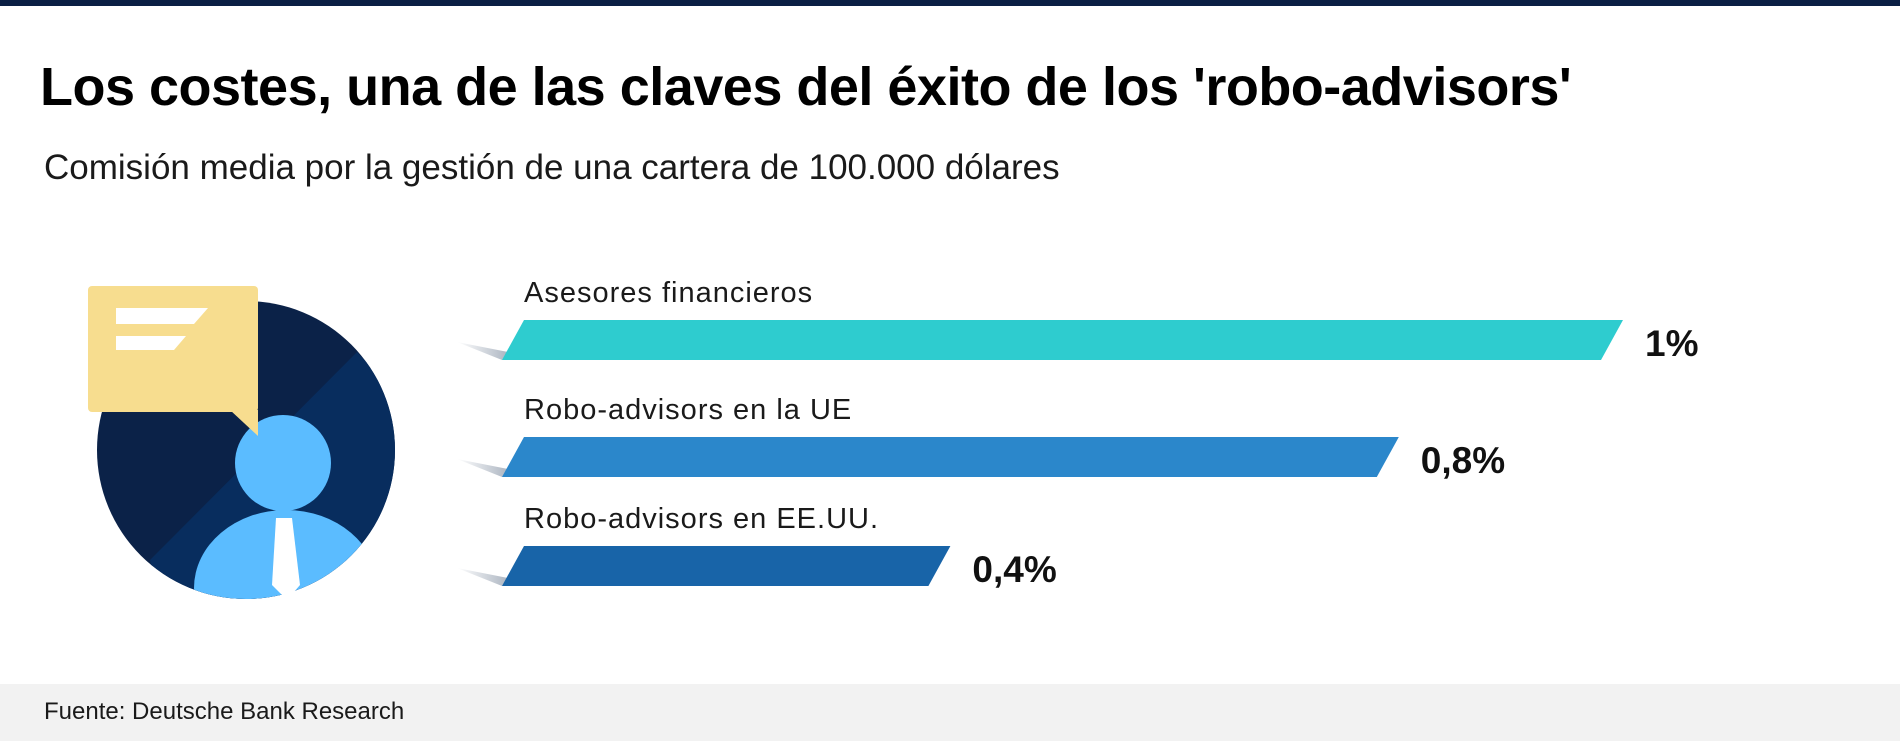  Describe the element at coordinates (950, 712) in the screenshot. I see `footer-bar: Fuente: Deutsche Bank Research` at that location.